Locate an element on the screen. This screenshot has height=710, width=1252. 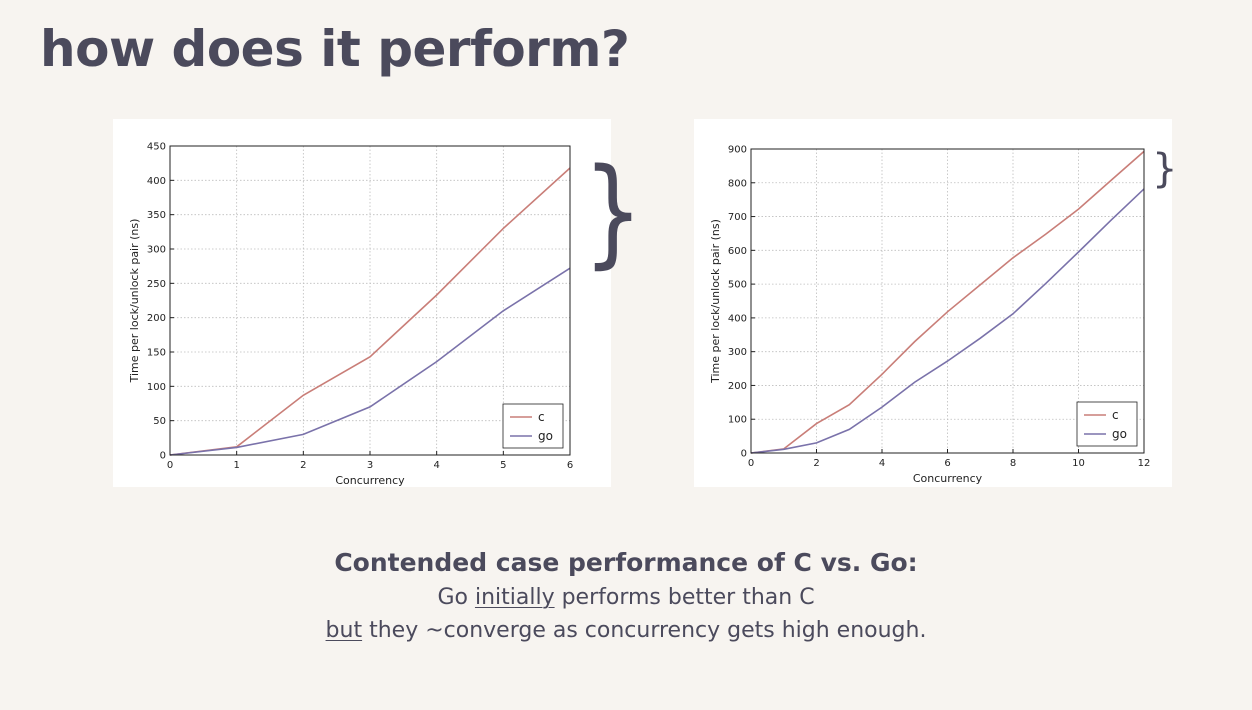
caption-line-1-post: performs better than C is located at coordinates (684, 597).